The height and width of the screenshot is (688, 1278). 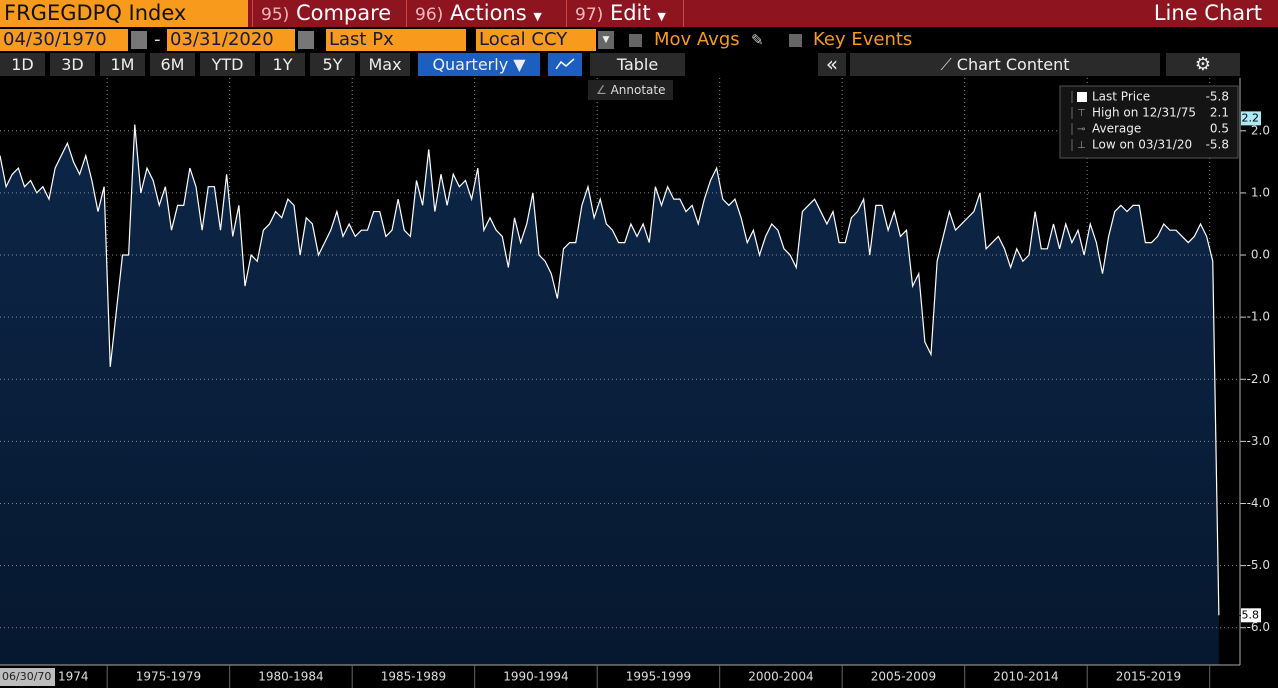 What do you see at coordinates (1025, 677) in the screenshot?
I see `x-tick-label: 2010-2014` at bounding box center [1025, 677].